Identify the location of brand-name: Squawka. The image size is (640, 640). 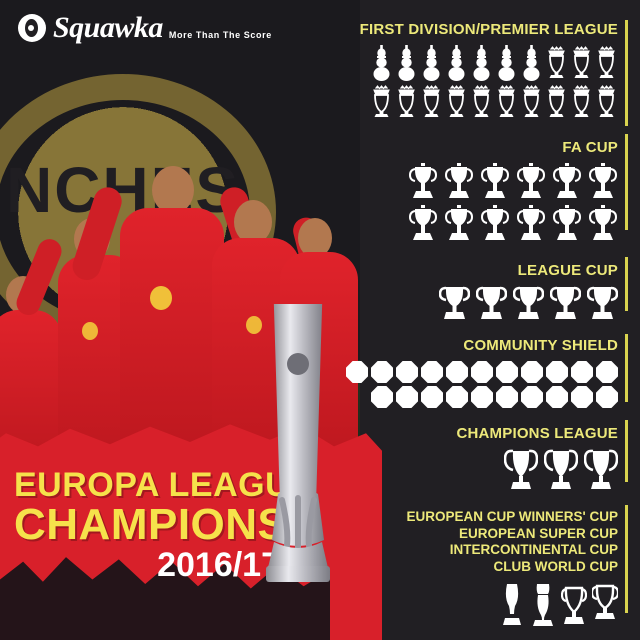
(108, 27).